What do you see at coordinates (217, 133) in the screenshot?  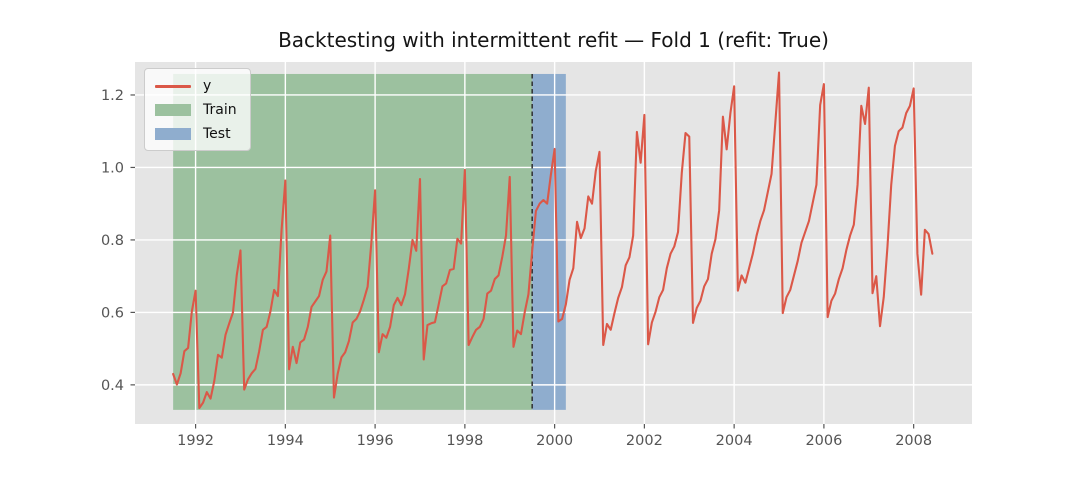 I see `legend-label: Test` at bounding box center [217, 133].